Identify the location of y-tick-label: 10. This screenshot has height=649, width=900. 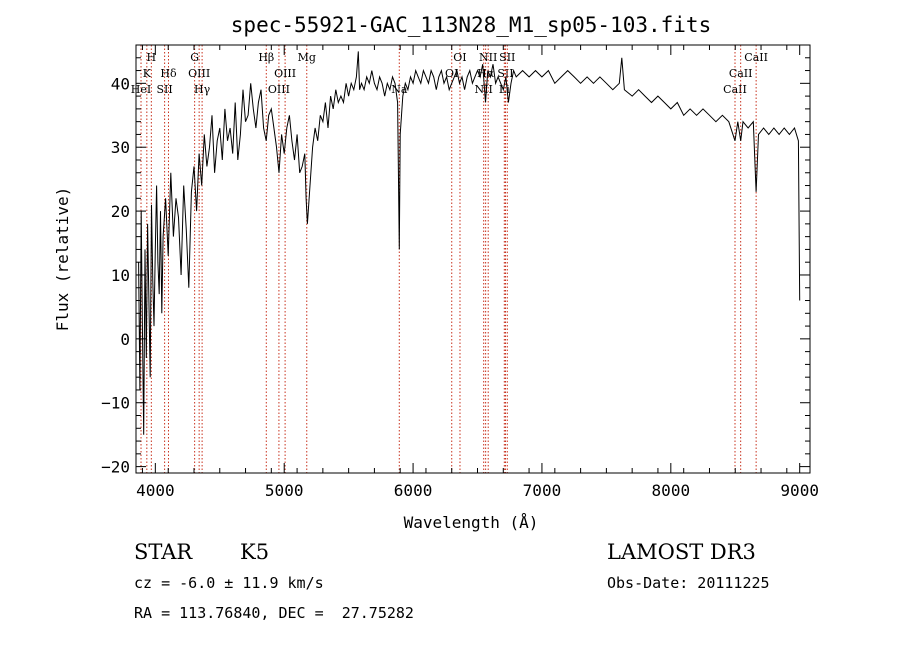
(120, 275).